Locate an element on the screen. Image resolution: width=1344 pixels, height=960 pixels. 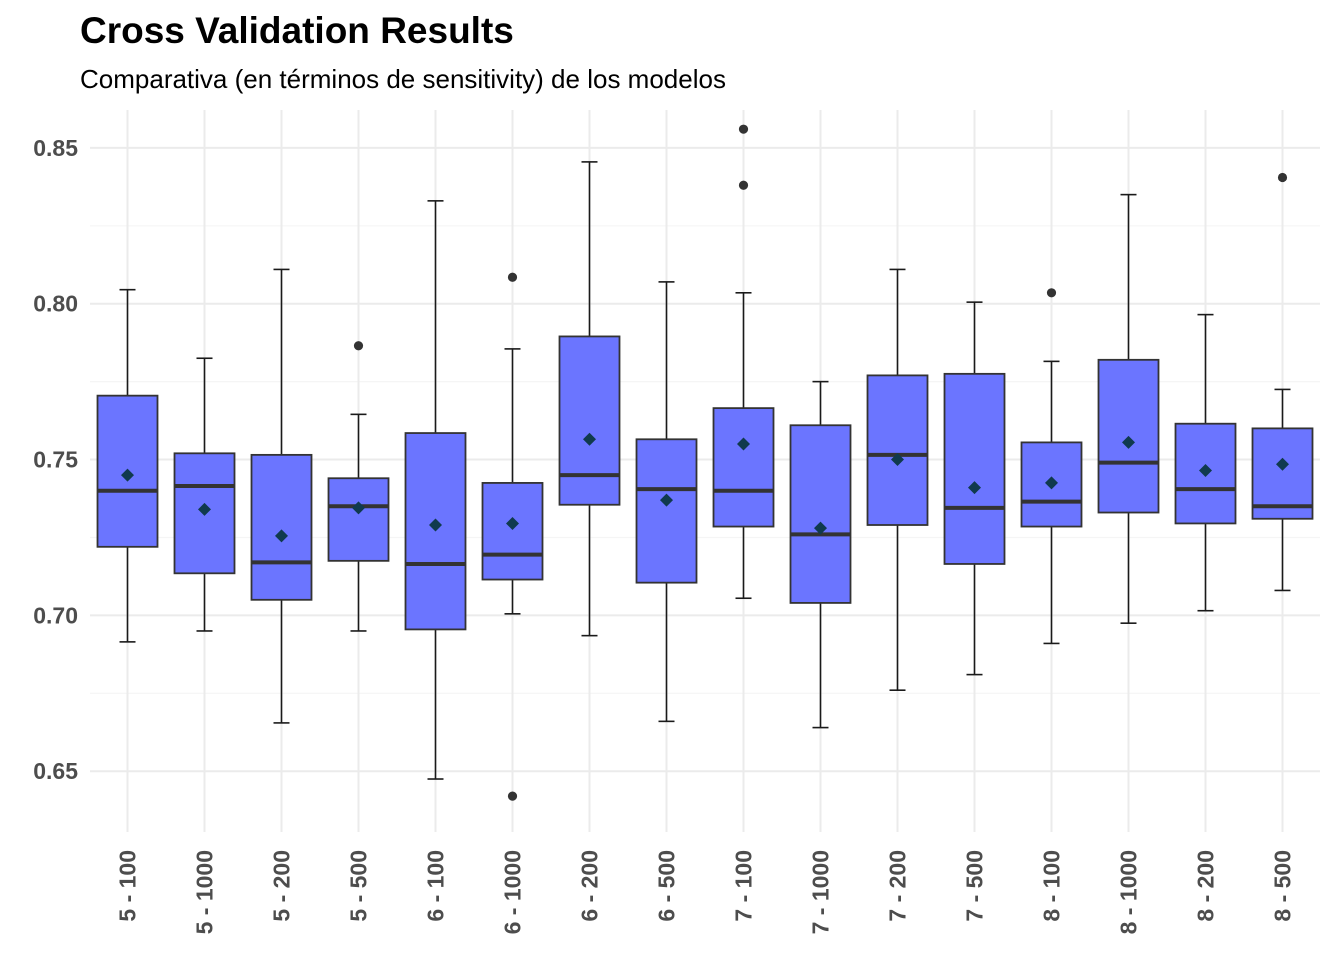
x-tick-label: 7 - 500 is located at coordinates (975, 886).